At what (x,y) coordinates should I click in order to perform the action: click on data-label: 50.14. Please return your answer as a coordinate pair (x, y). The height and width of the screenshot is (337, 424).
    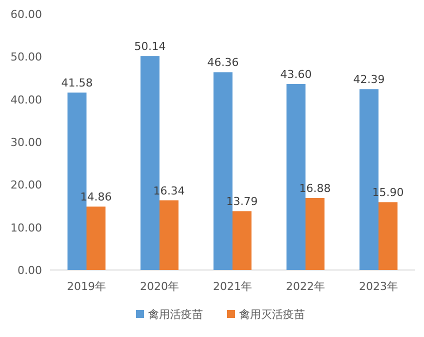
    Looking at the image, I should click on (150, 47).